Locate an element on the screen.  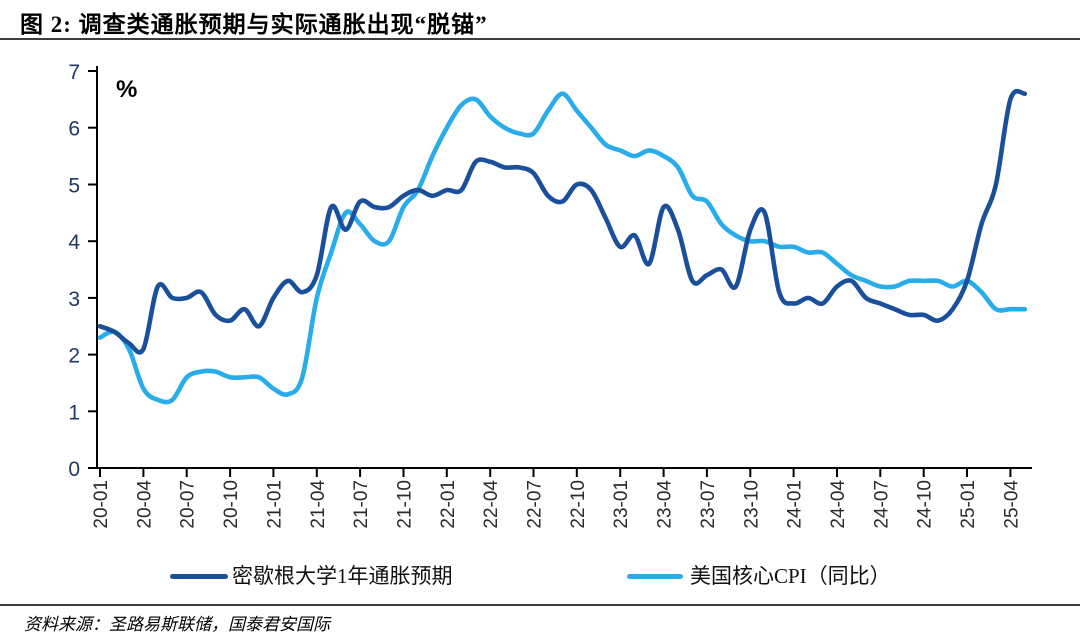
x-tick-label: 24-01 is located at coordinates (795, 504).